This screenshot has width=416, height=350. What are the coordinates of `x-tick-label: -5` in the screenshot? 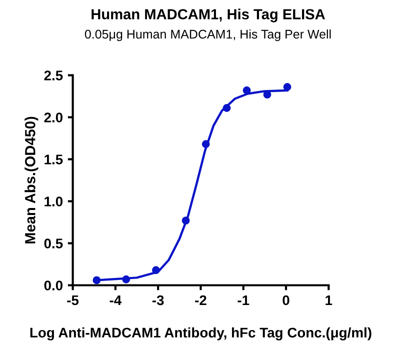 It's located at (73, 300).